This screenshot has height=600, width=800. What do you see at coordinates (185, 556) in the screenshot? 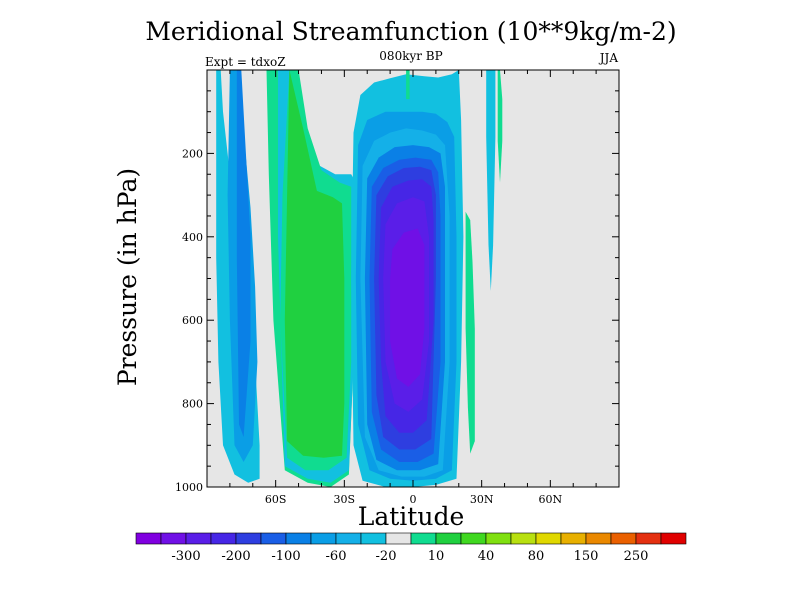
I see `colorbar-label: -300` at bounding box center [185, 556].